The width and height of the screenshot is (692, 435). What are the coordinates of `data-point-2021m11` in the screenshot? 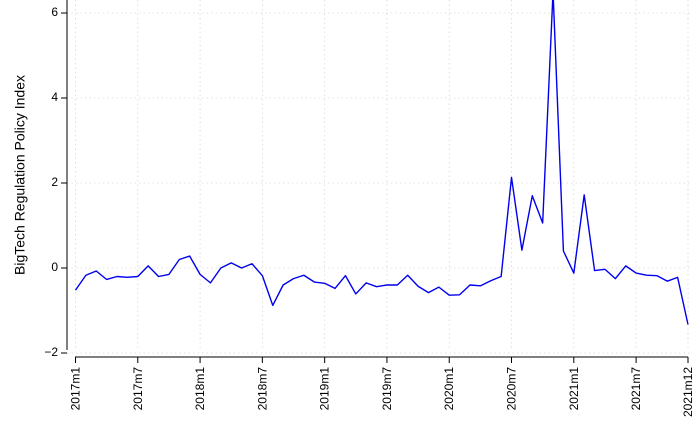 It's located at (677, 277).